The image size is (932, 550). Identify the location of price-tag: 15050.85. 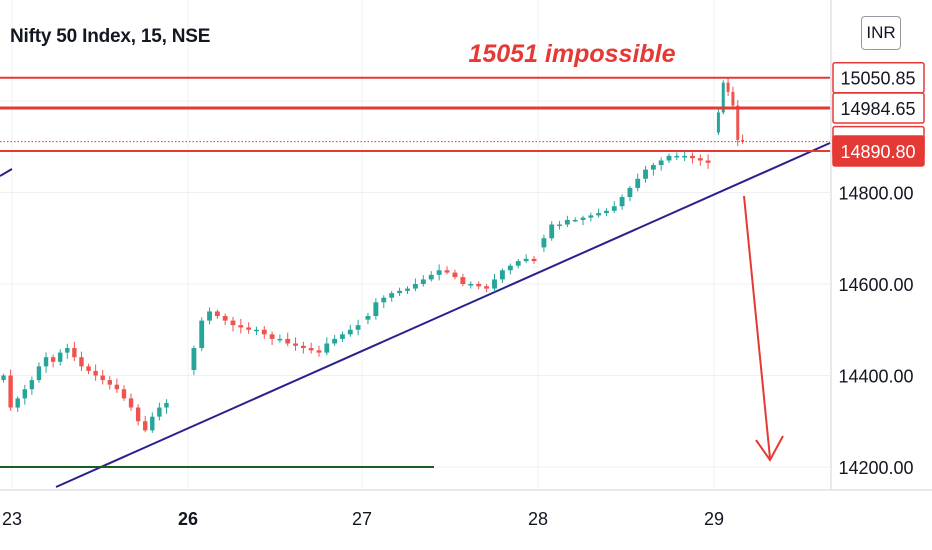
(878, 77).